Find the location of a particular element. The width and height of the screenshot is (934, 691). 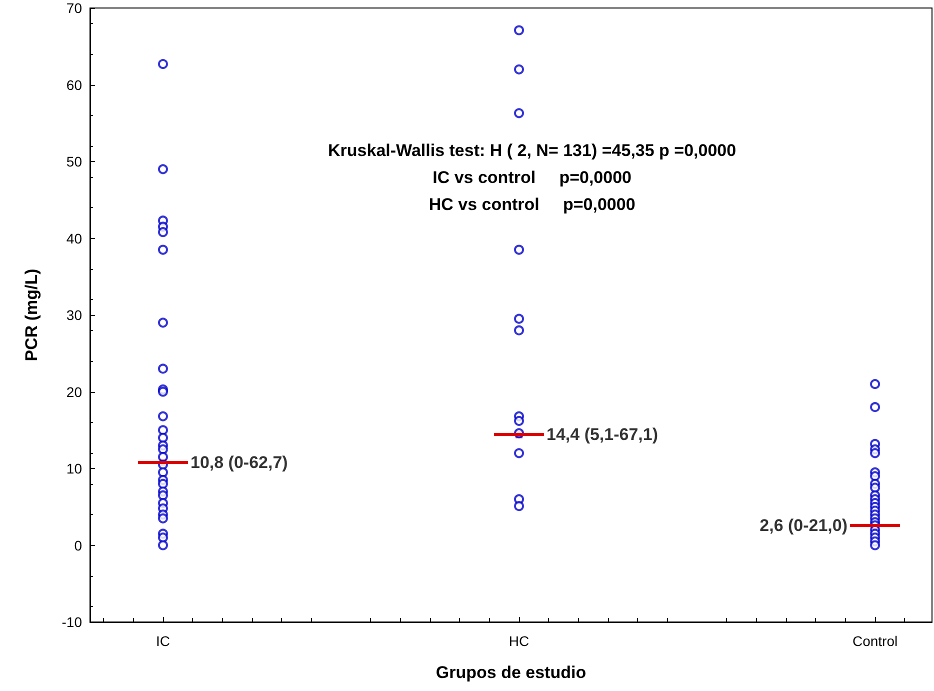

y-tick-label: 60 is located at coordinates (74, 84).